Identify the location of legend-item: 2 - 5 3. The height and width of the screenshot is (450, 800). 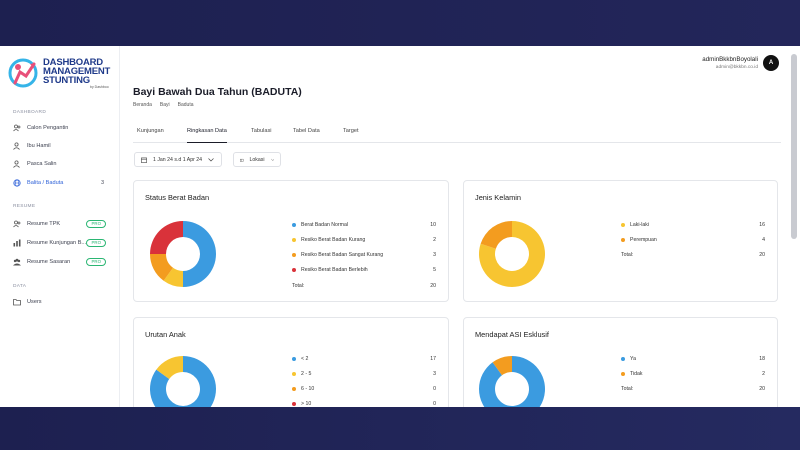
(364, 374).